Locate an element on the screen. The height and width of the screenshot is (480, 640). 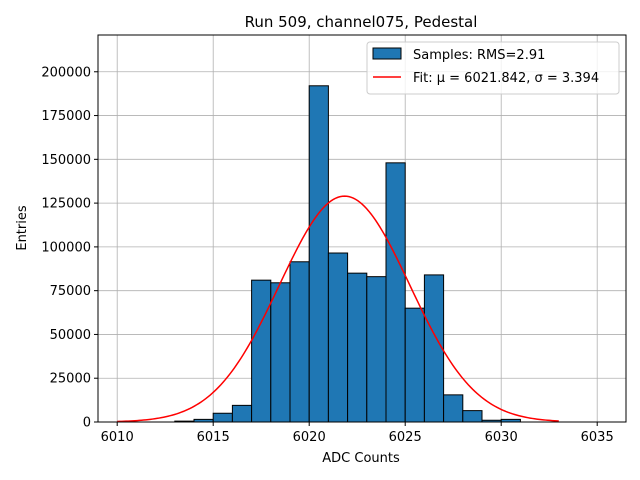
y-tick-label: 175000 is located at coordinates (66, 116).